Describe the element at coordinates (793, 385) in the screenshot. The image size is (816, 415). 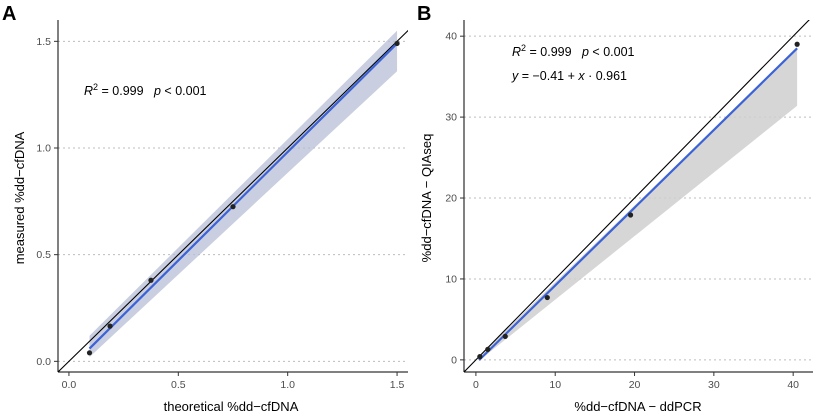
I see `panel-b-x-tick-label: 40` at that location.